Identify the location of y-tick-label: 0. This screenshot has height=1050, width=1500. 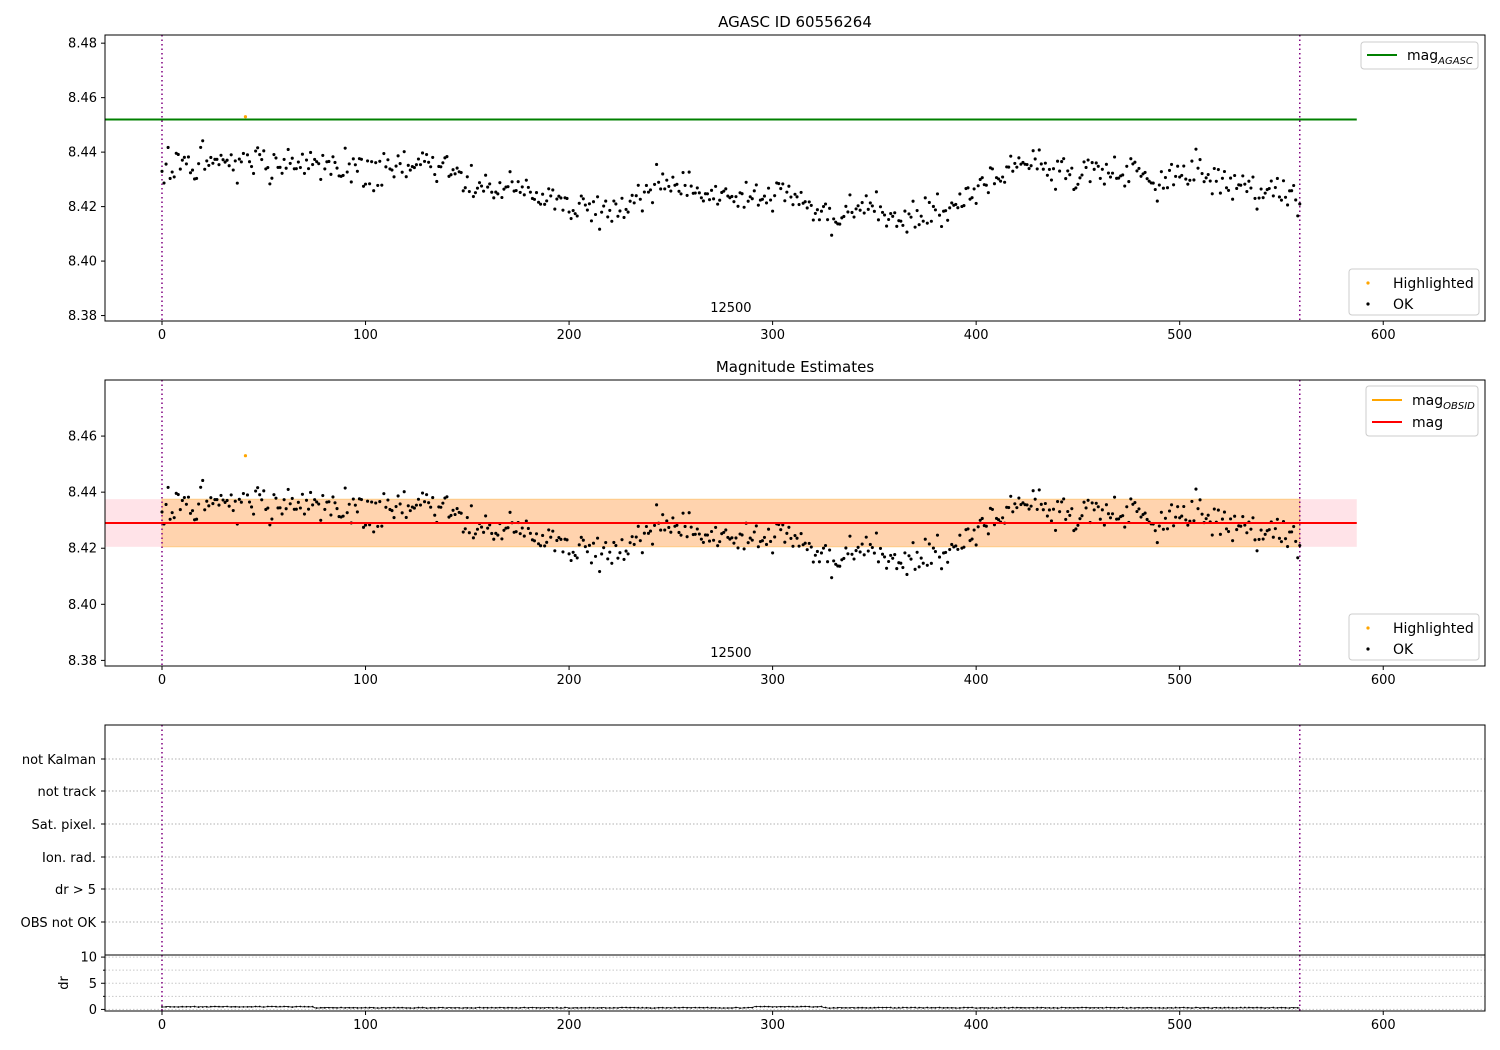
(93, 1010).